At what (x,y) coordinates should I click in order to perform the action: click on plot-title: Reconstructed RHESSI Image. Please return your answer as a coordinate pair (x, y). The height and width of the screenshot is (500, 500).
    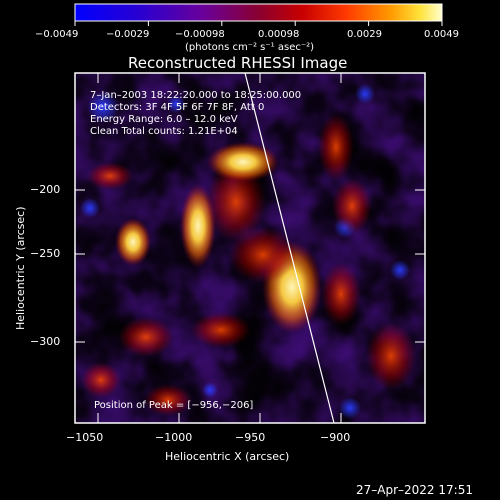
    Looking at the image, I should click on (237, 63).